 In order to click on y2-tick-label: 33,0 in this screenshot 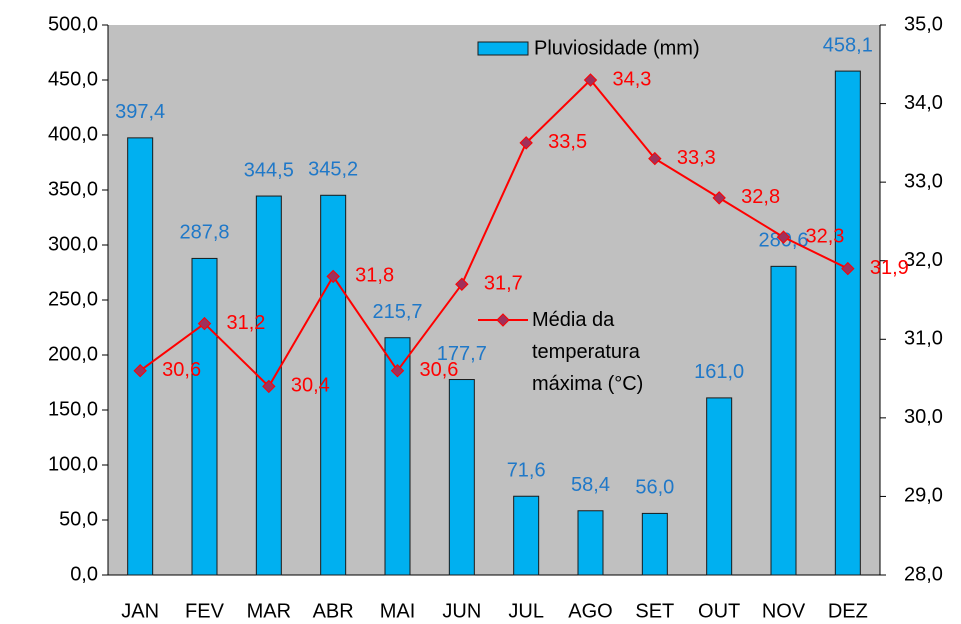, I will do `click(923, 181)`.